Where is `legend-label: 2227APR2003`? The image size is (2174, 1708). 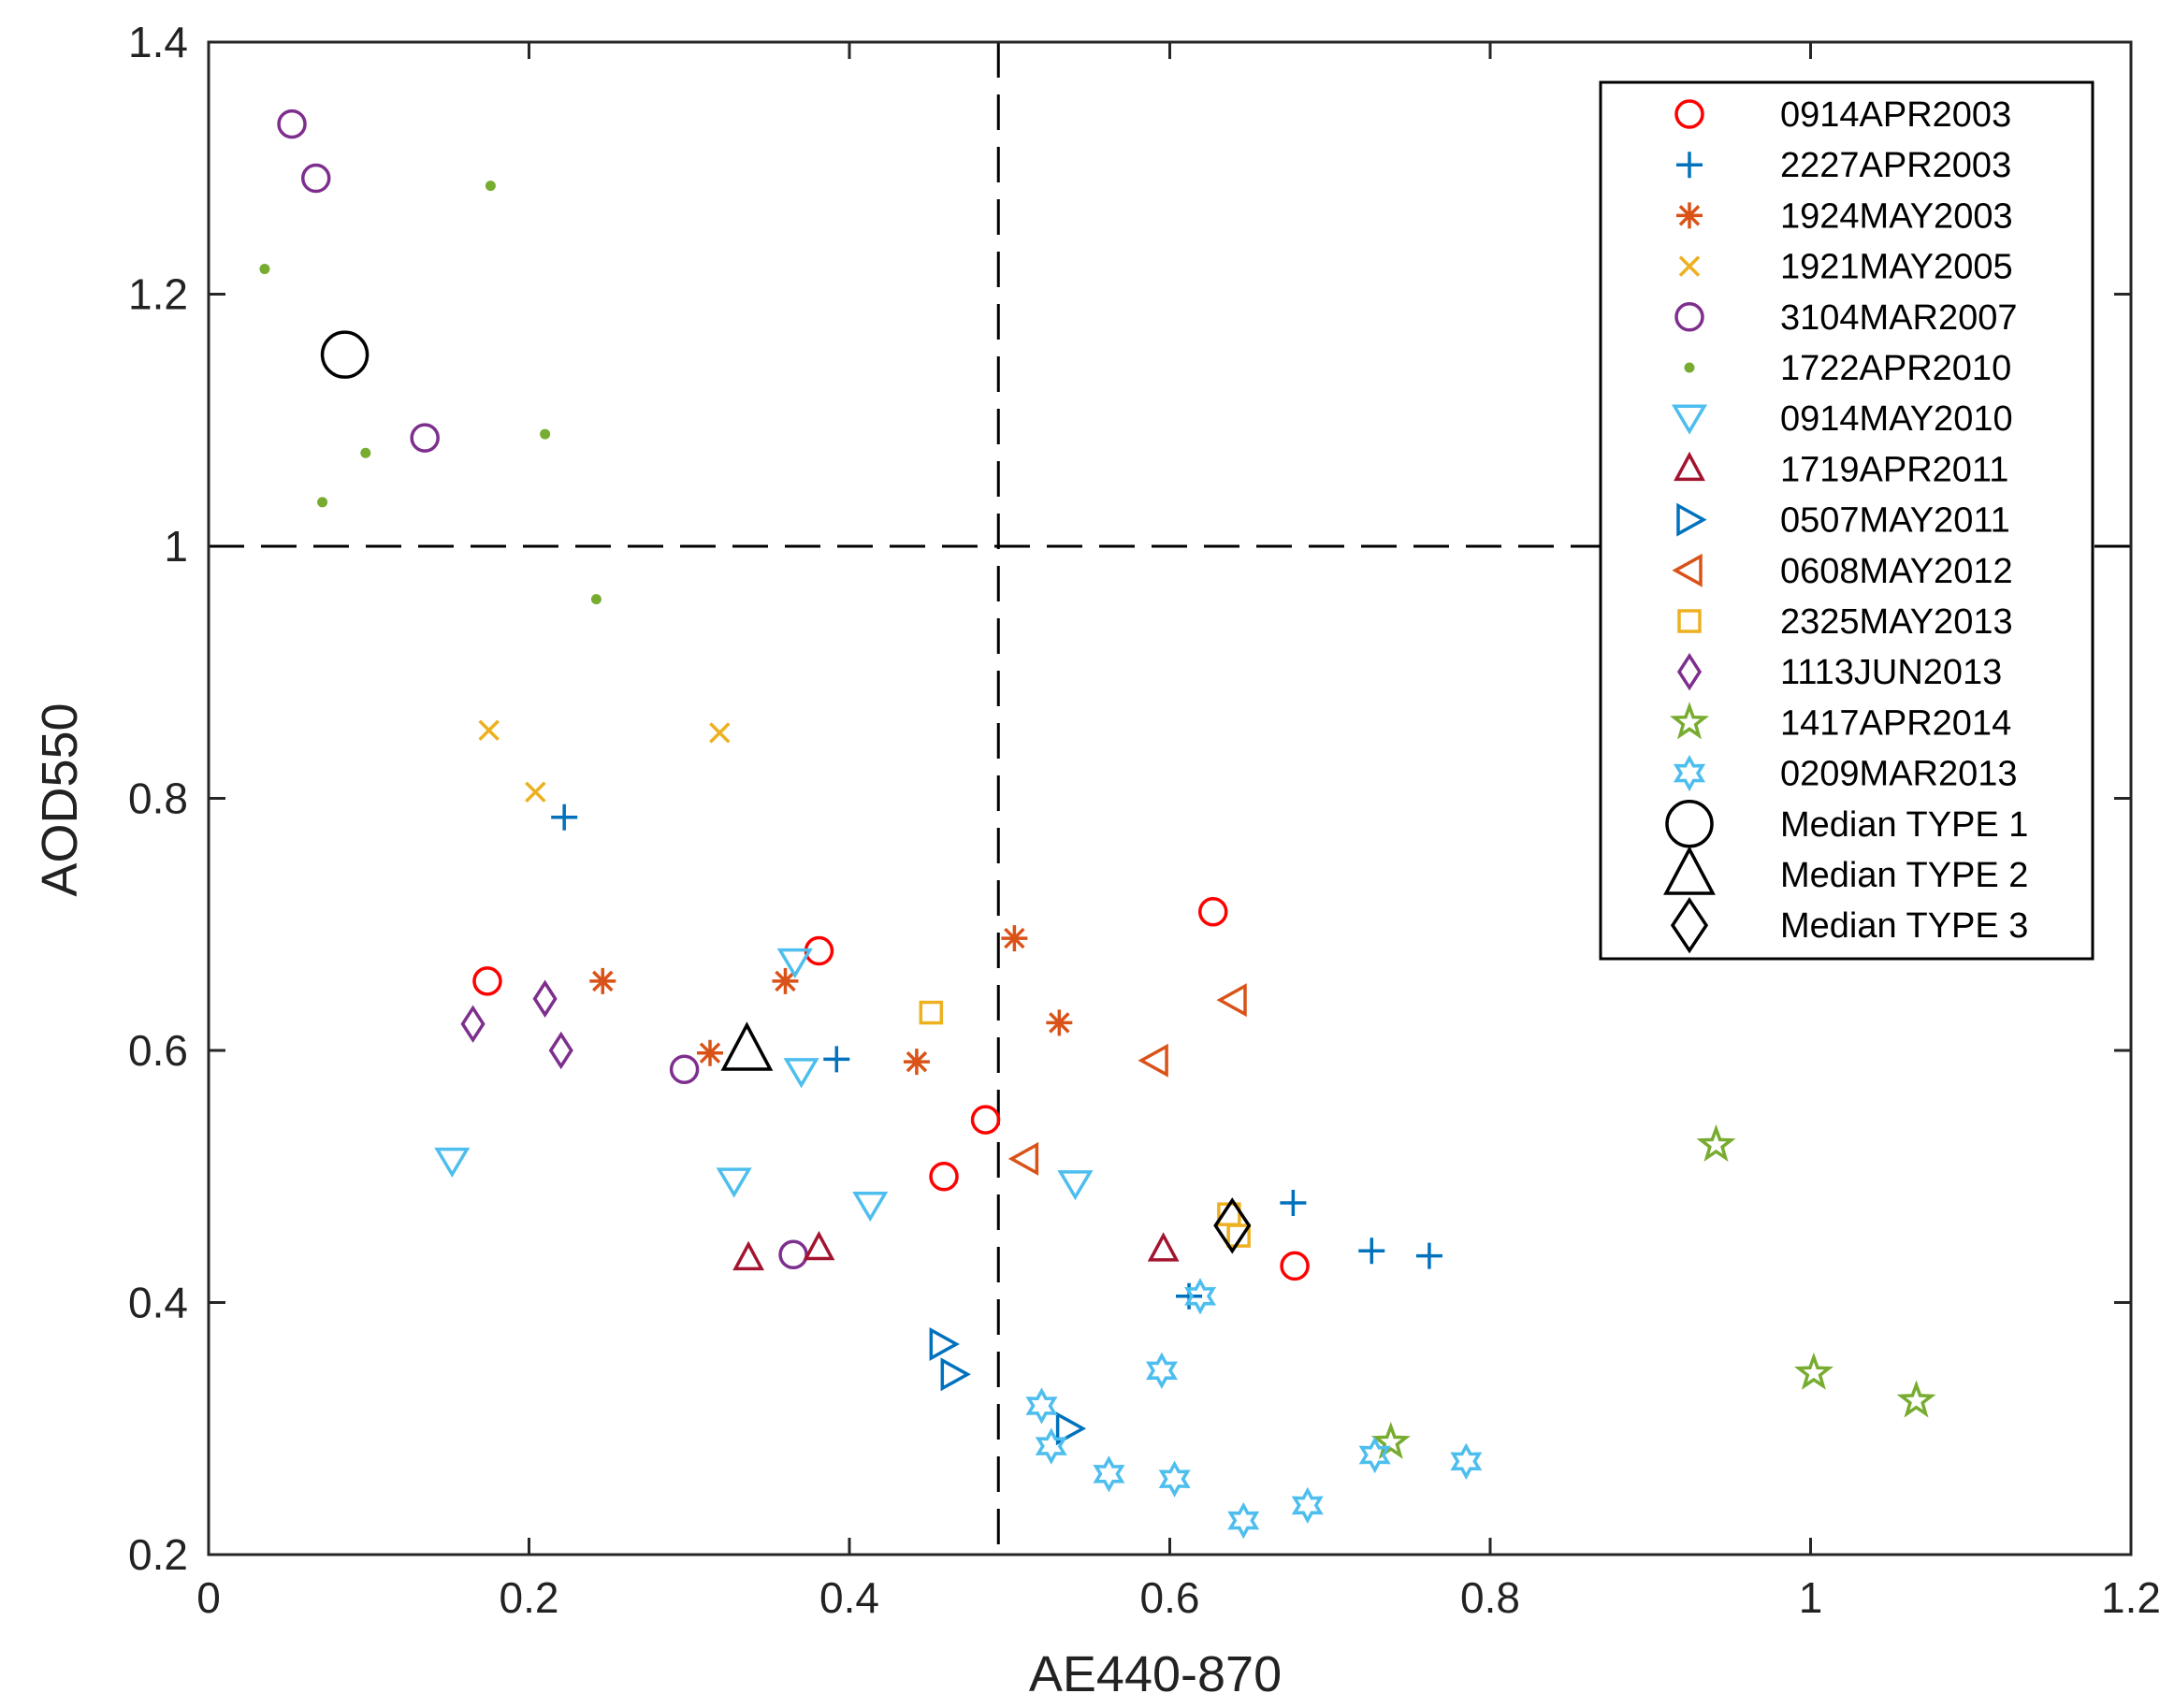 legend-label: 2227APR2003 is located at coordinates (1895, 165).